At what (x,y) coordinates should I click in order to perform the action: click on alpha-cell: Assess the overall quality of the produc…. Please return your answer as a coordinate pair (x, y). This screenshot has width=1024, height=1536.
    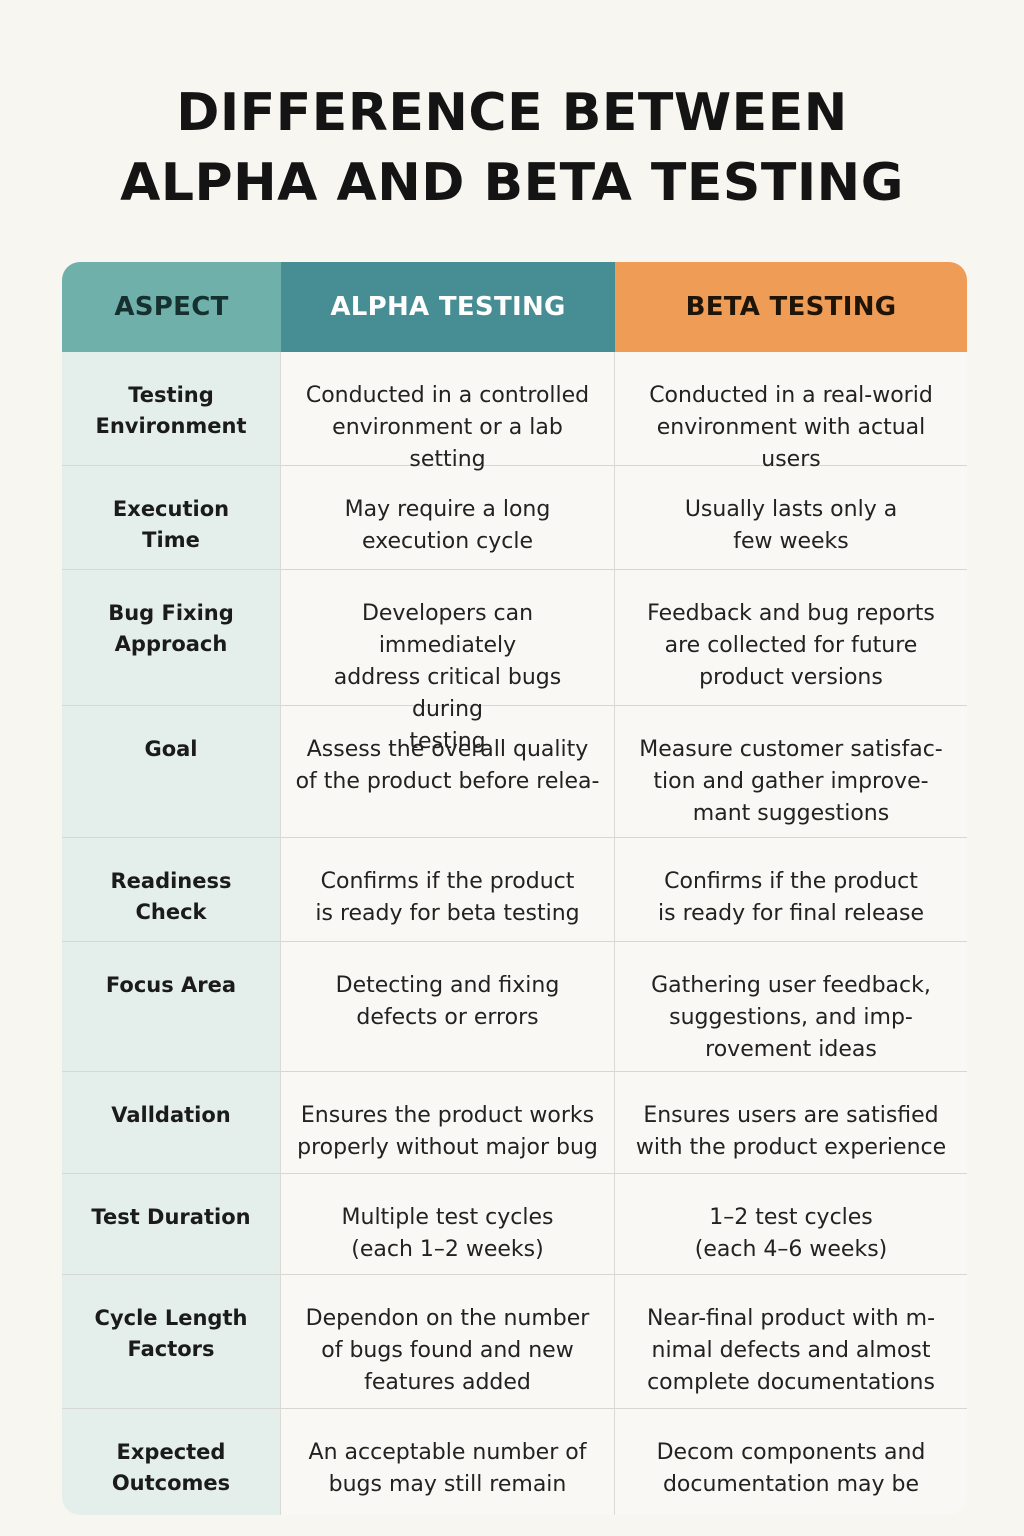
    Looking at the image, I should click on (448, 772).